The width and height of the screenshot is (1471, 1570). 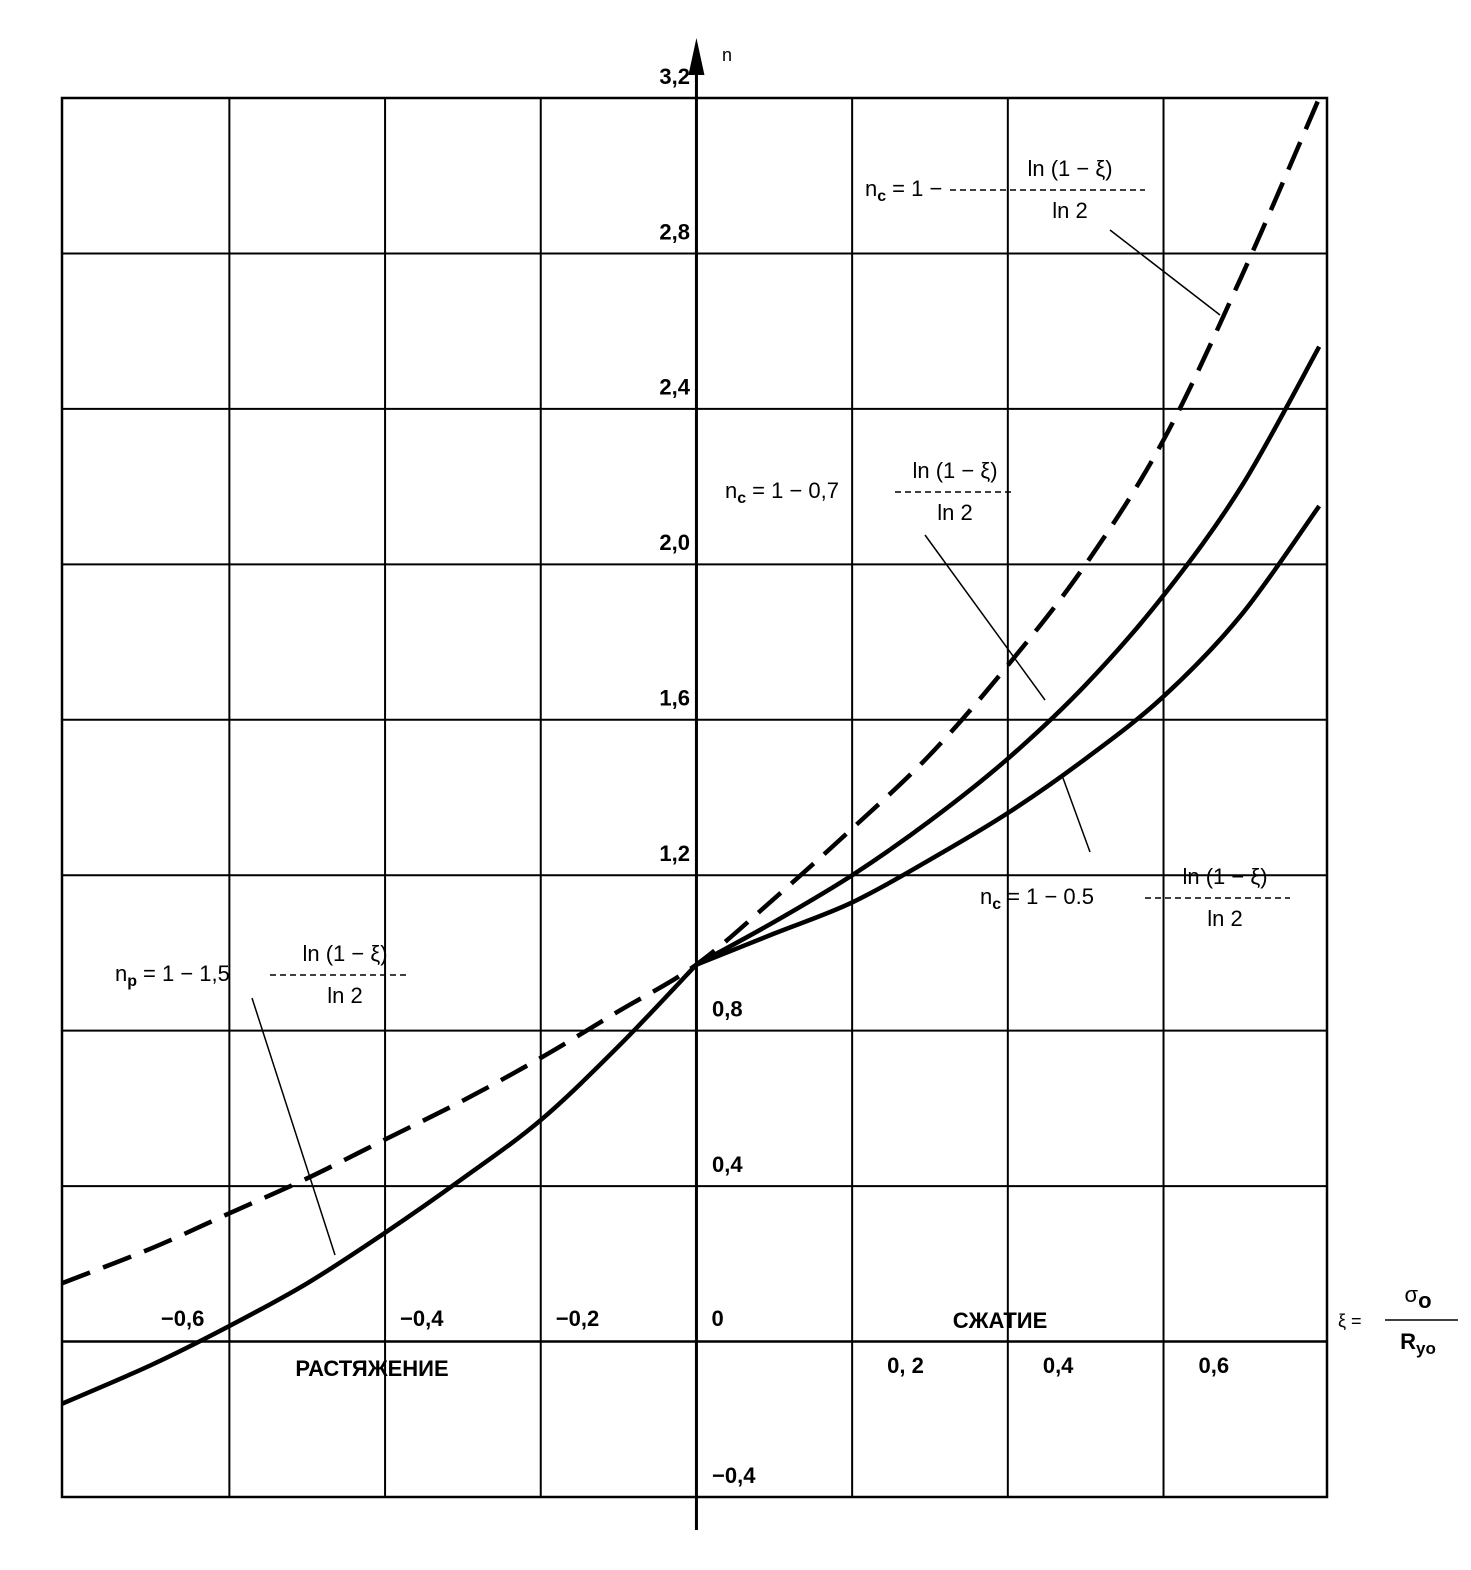 What do you see at coordinates (734, 1475) in the screenshot?
I see `y-tick-label: −0,4` at bounding box center [734, 1475].